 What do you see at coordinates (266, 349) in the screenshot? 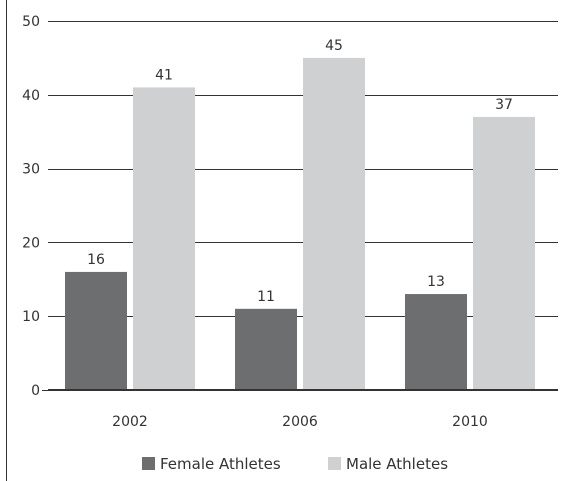
I see `bar-female-2006` at bounding box center [266, 349].